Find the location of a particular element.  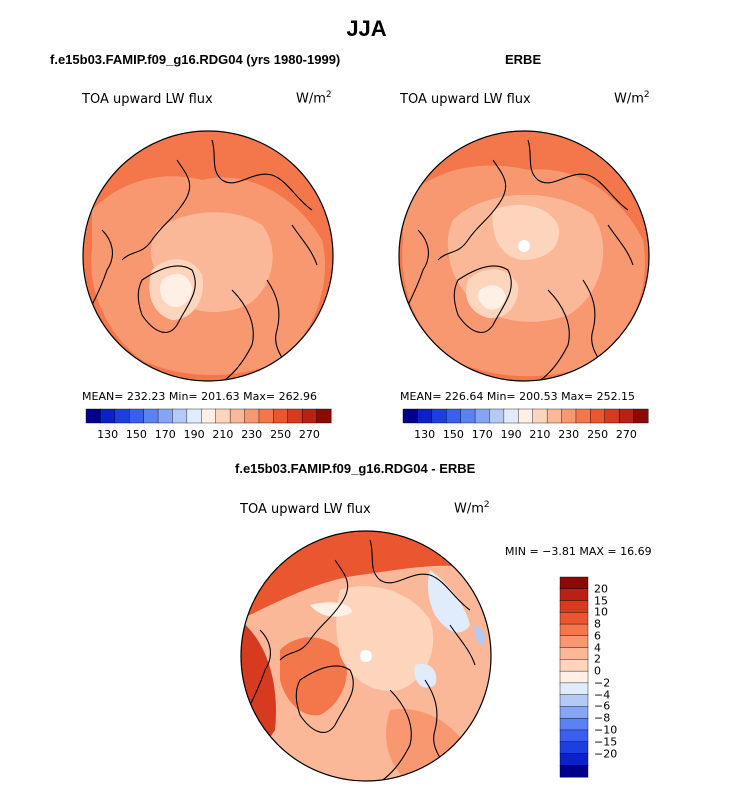

obs-units-label: W/m2 is located at coordinates (632, 98).